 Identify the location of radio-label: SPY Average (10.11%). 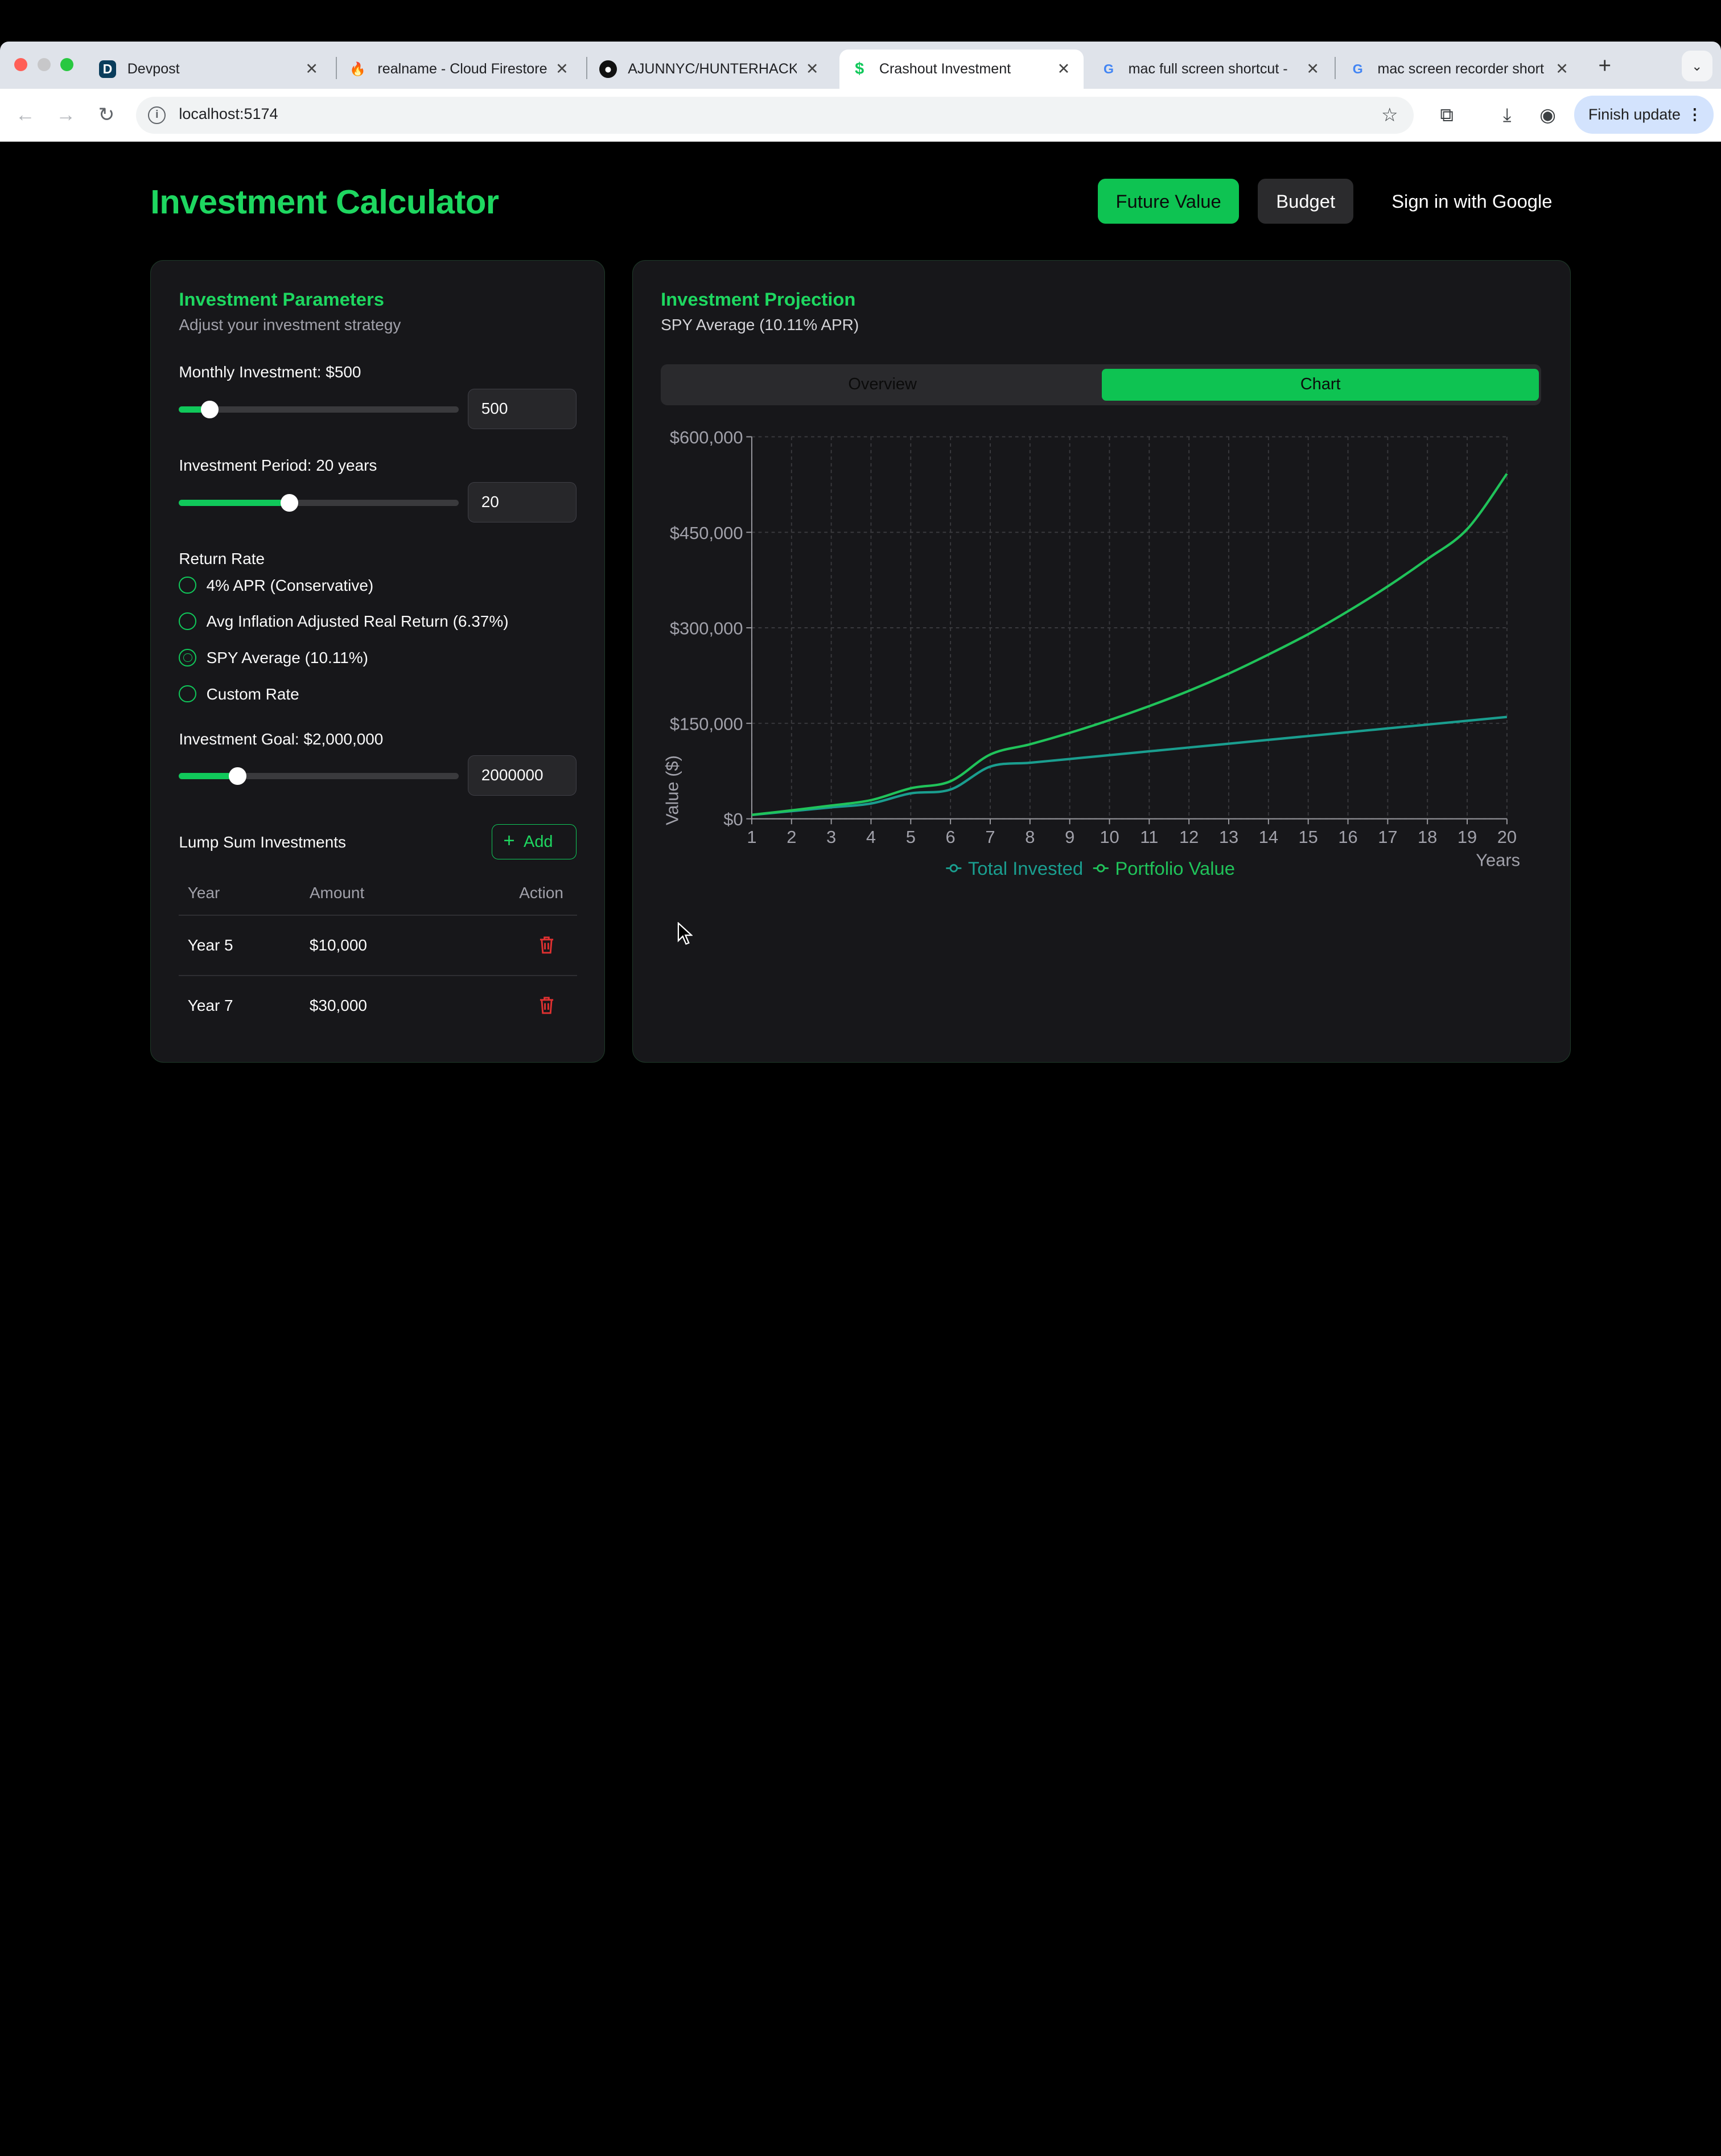
(287, 657).